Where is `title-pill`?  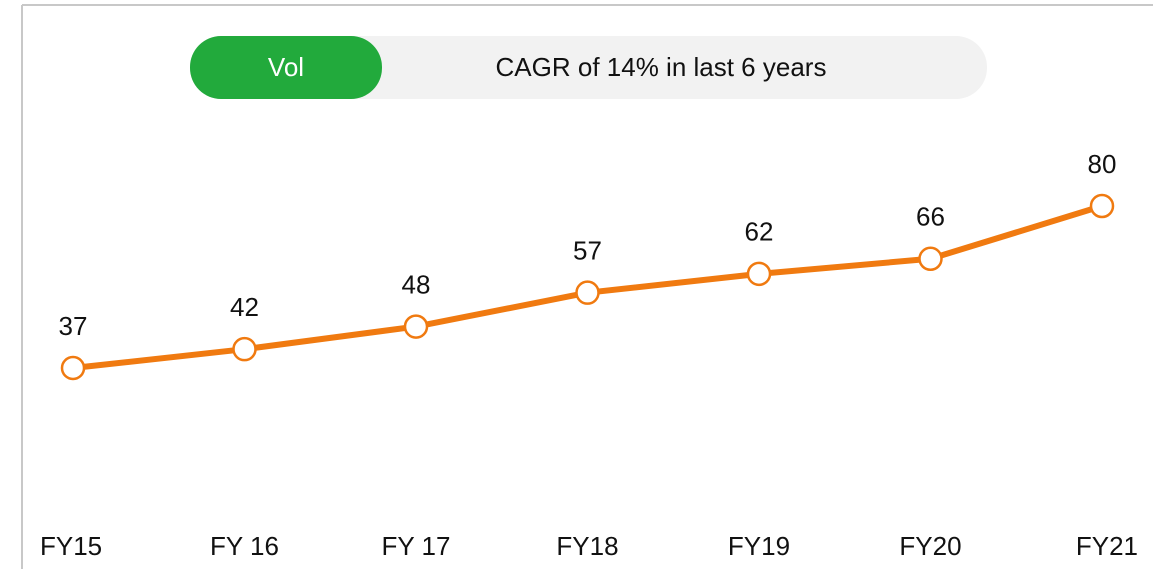 title-pill is located at coordinates (588, 67).